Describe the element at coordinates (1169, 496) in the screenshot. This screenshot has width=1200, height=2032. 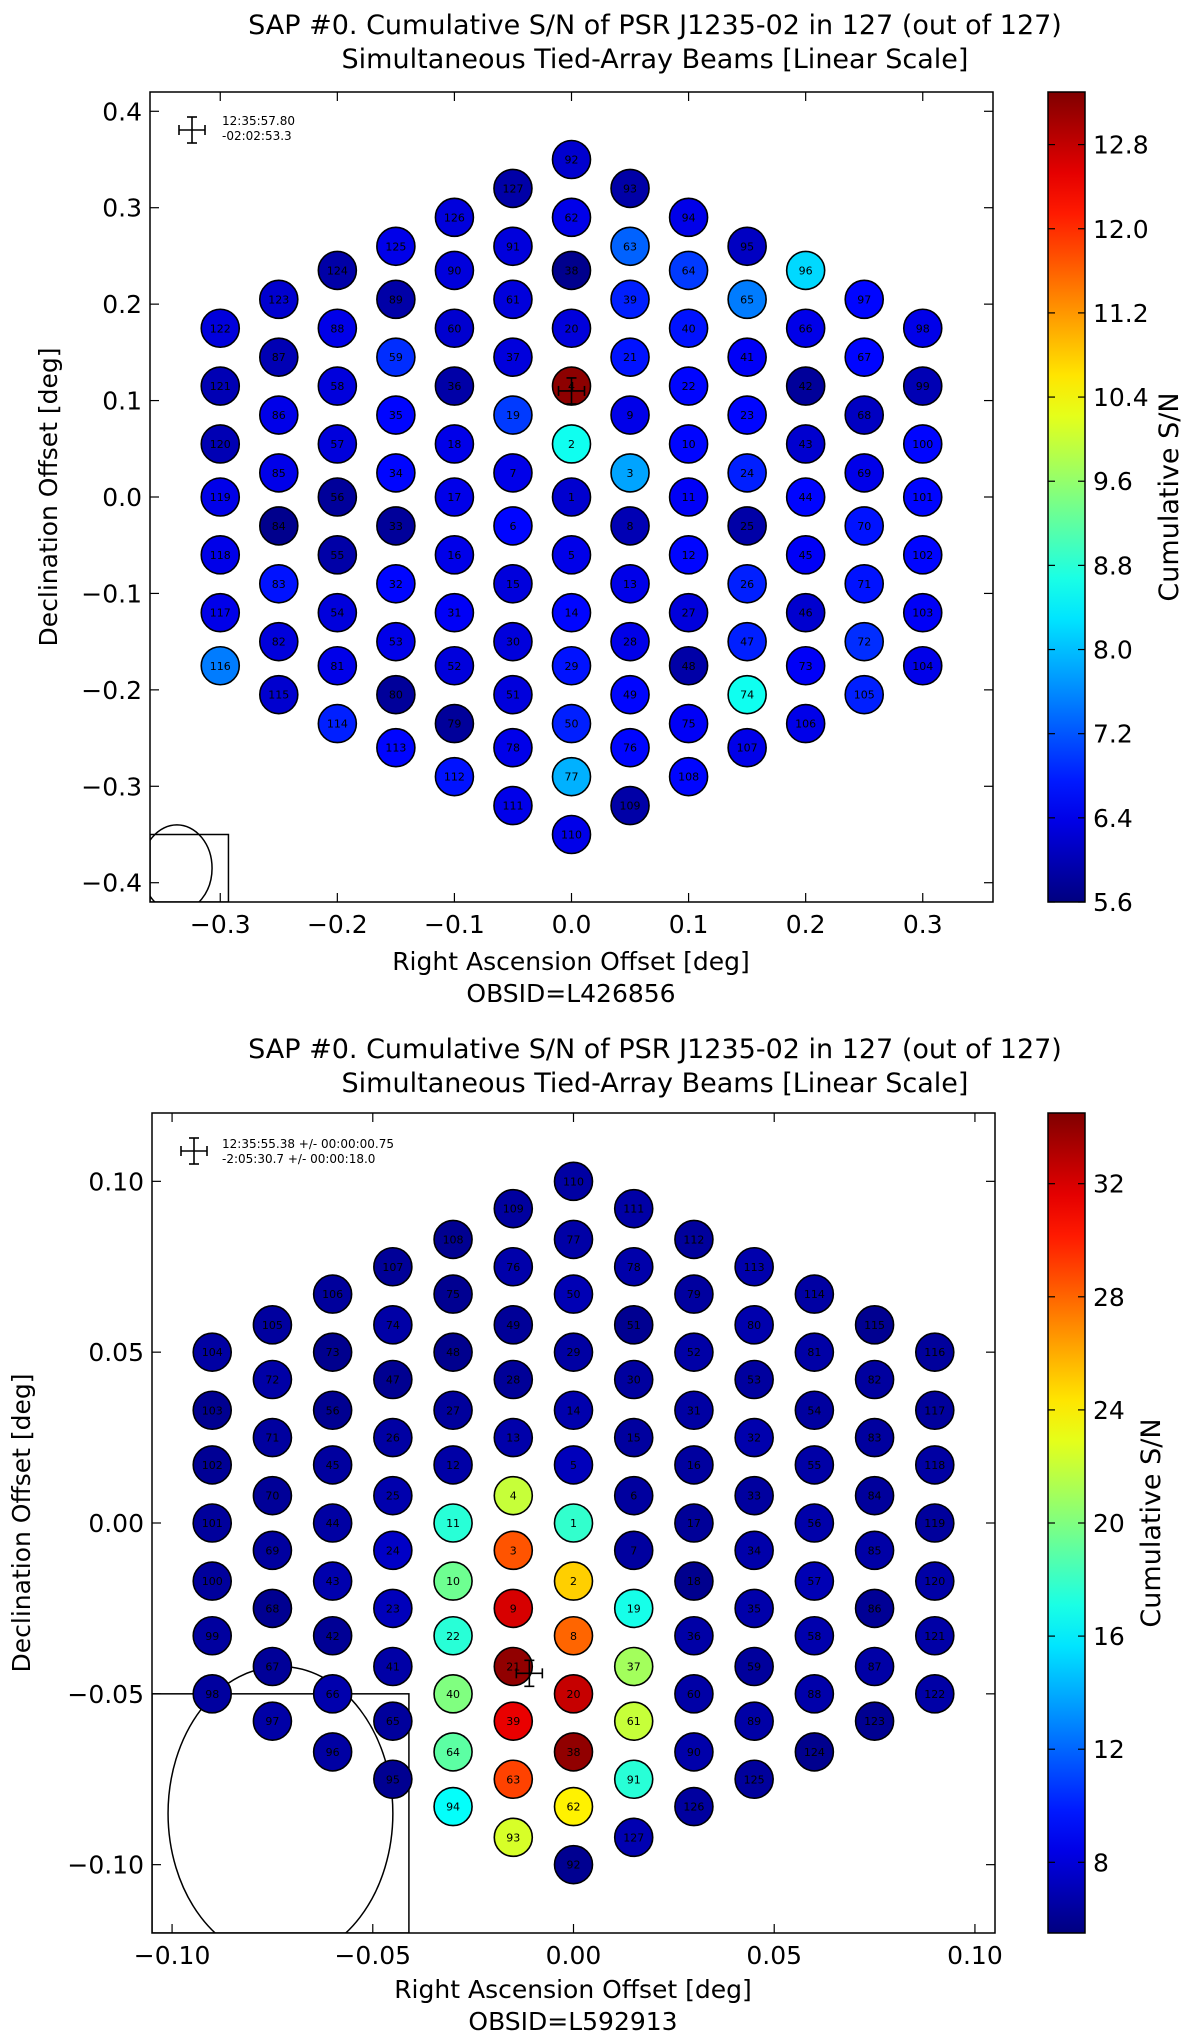
I see `colorbar-label: Cumulative S/N` at that location.